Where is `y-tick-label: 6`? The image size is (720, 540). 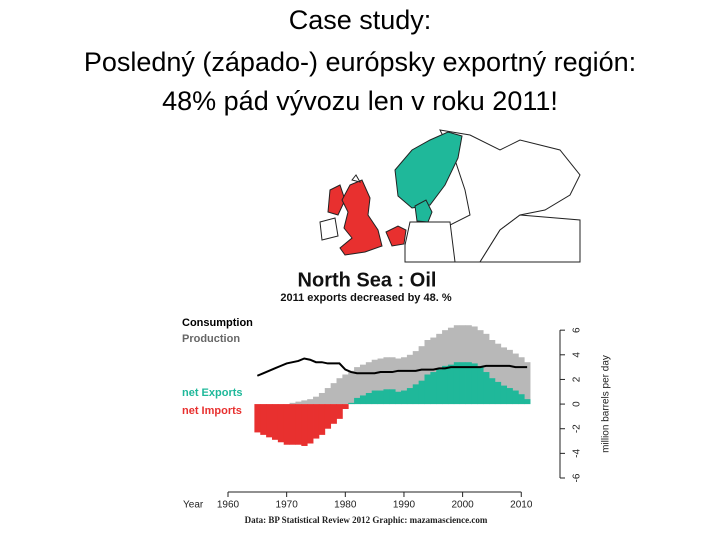 y-tick-label: 6 is located at coordinates (577, 330).